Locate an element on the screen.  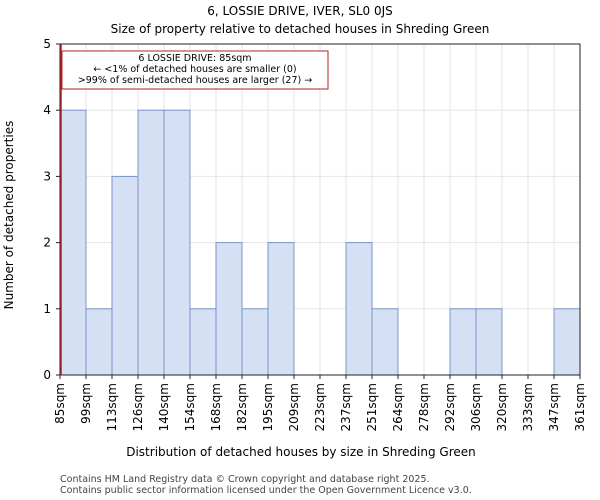
x-tick-label: 251sqm is located at coordinates (372, 407).